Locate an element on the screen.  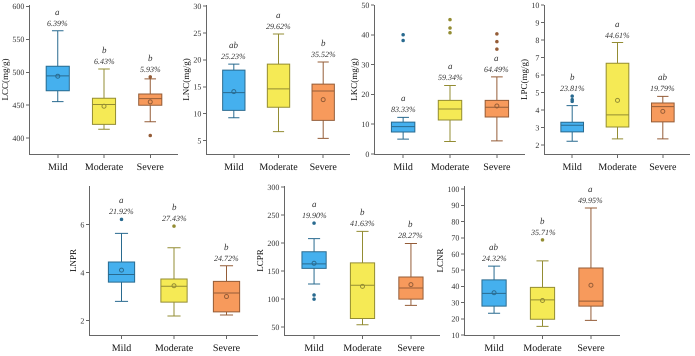
y-axis-title: LCC(mg/g) is located at coordinates (5, 79).